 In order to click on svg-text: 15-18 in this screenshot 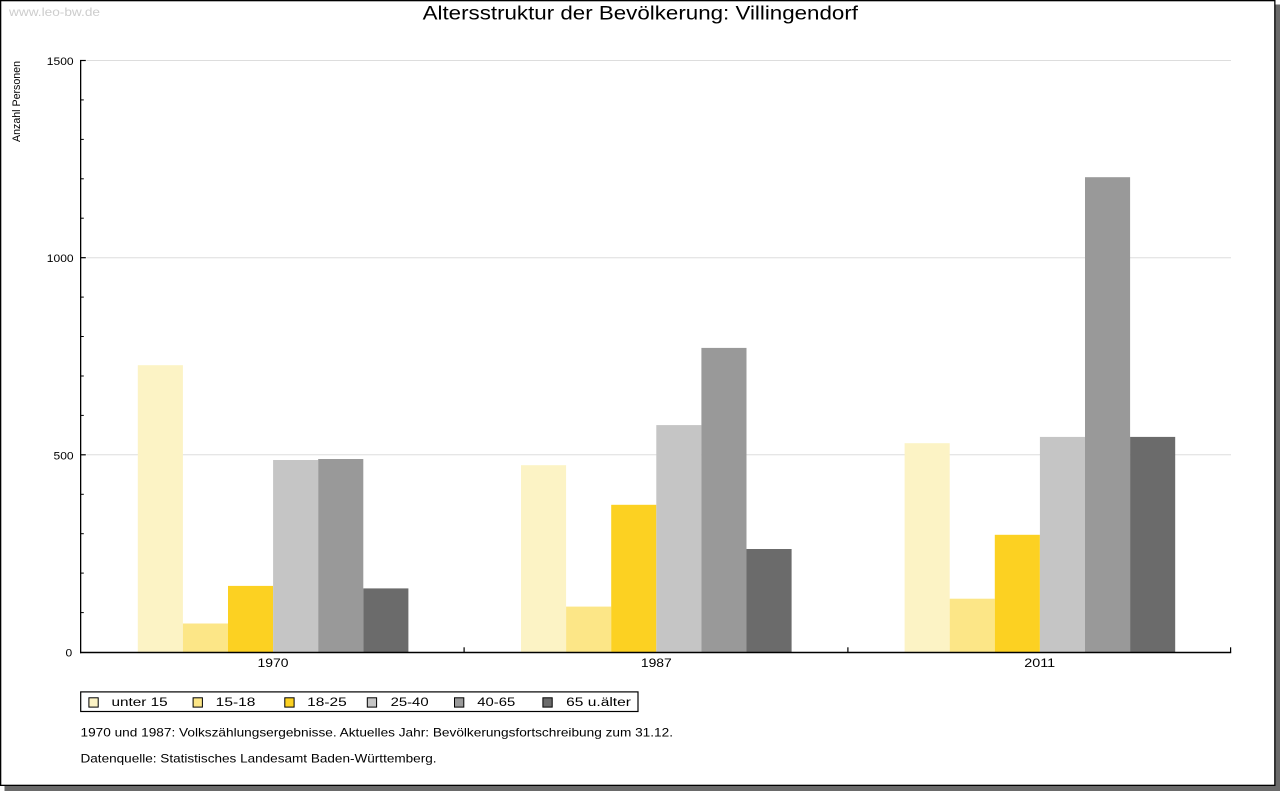, I will do `click(236, 703)`.